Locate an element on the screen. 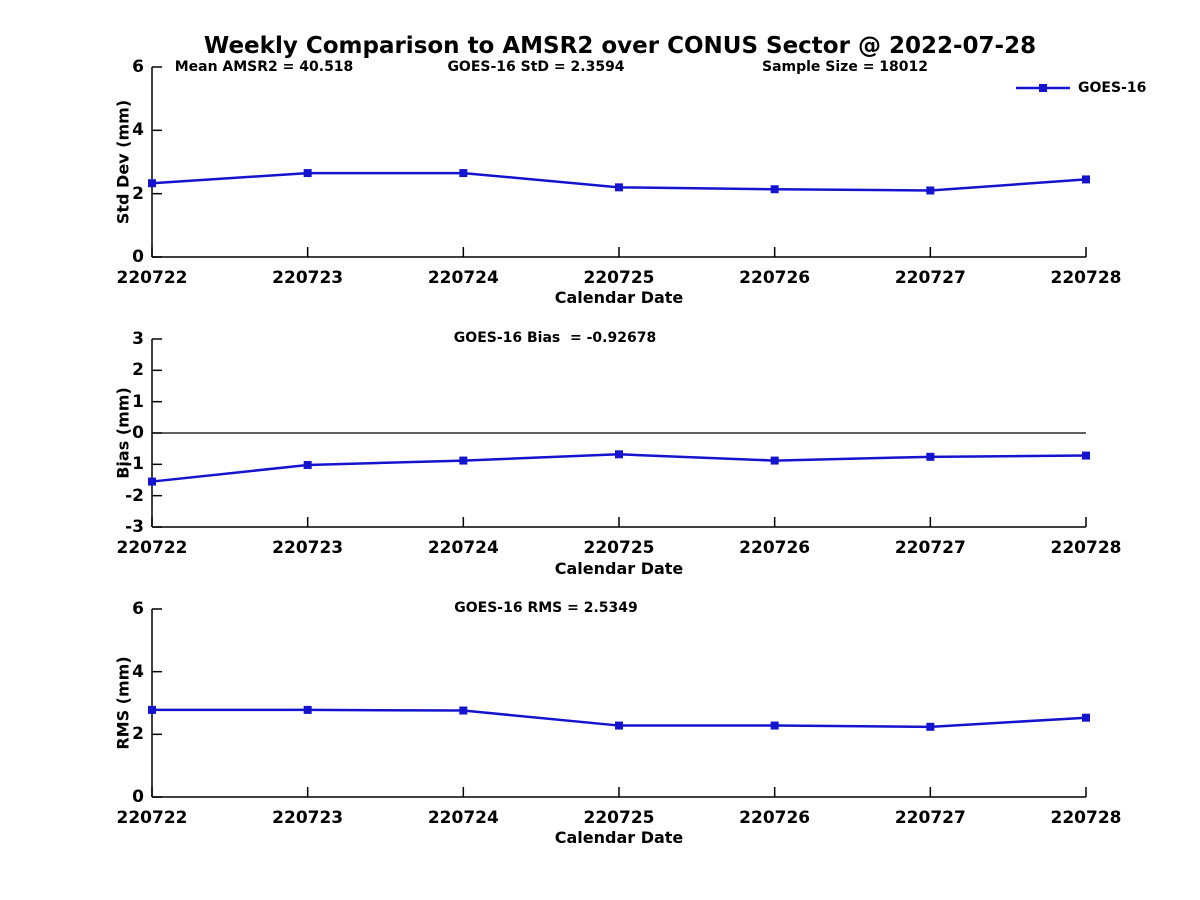  y-tick-label: -2 is located at coordinates (134, 495).